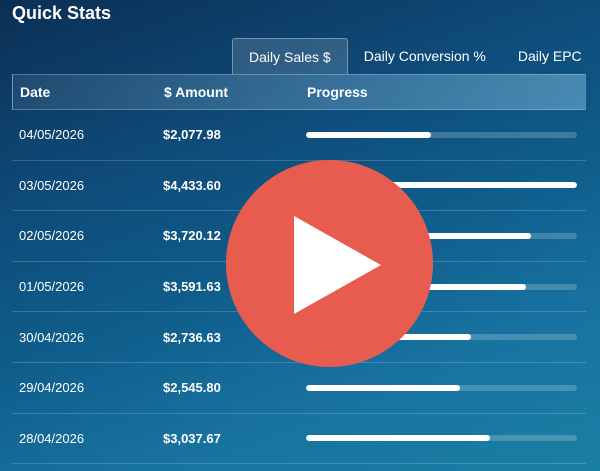  I want to click on page-title: Quick Stats, so click(62, 13).